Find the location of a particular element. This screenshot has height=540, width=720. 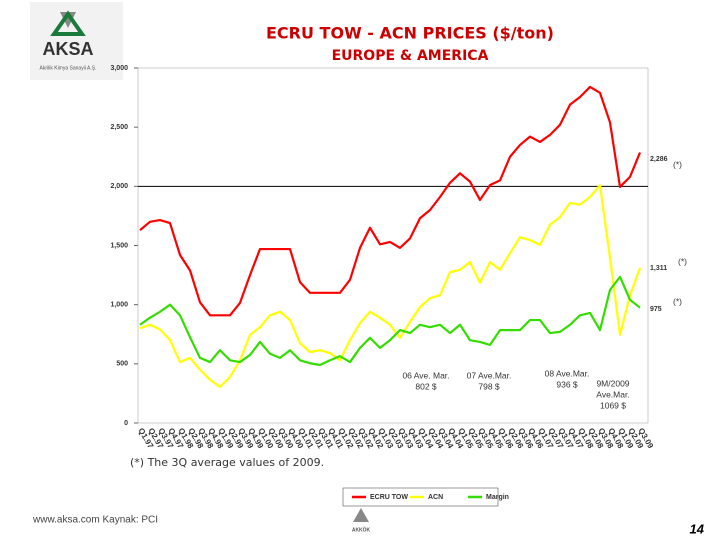

source: www.aksa.com Kaynak: PCI is located at coordinates (95, 520).